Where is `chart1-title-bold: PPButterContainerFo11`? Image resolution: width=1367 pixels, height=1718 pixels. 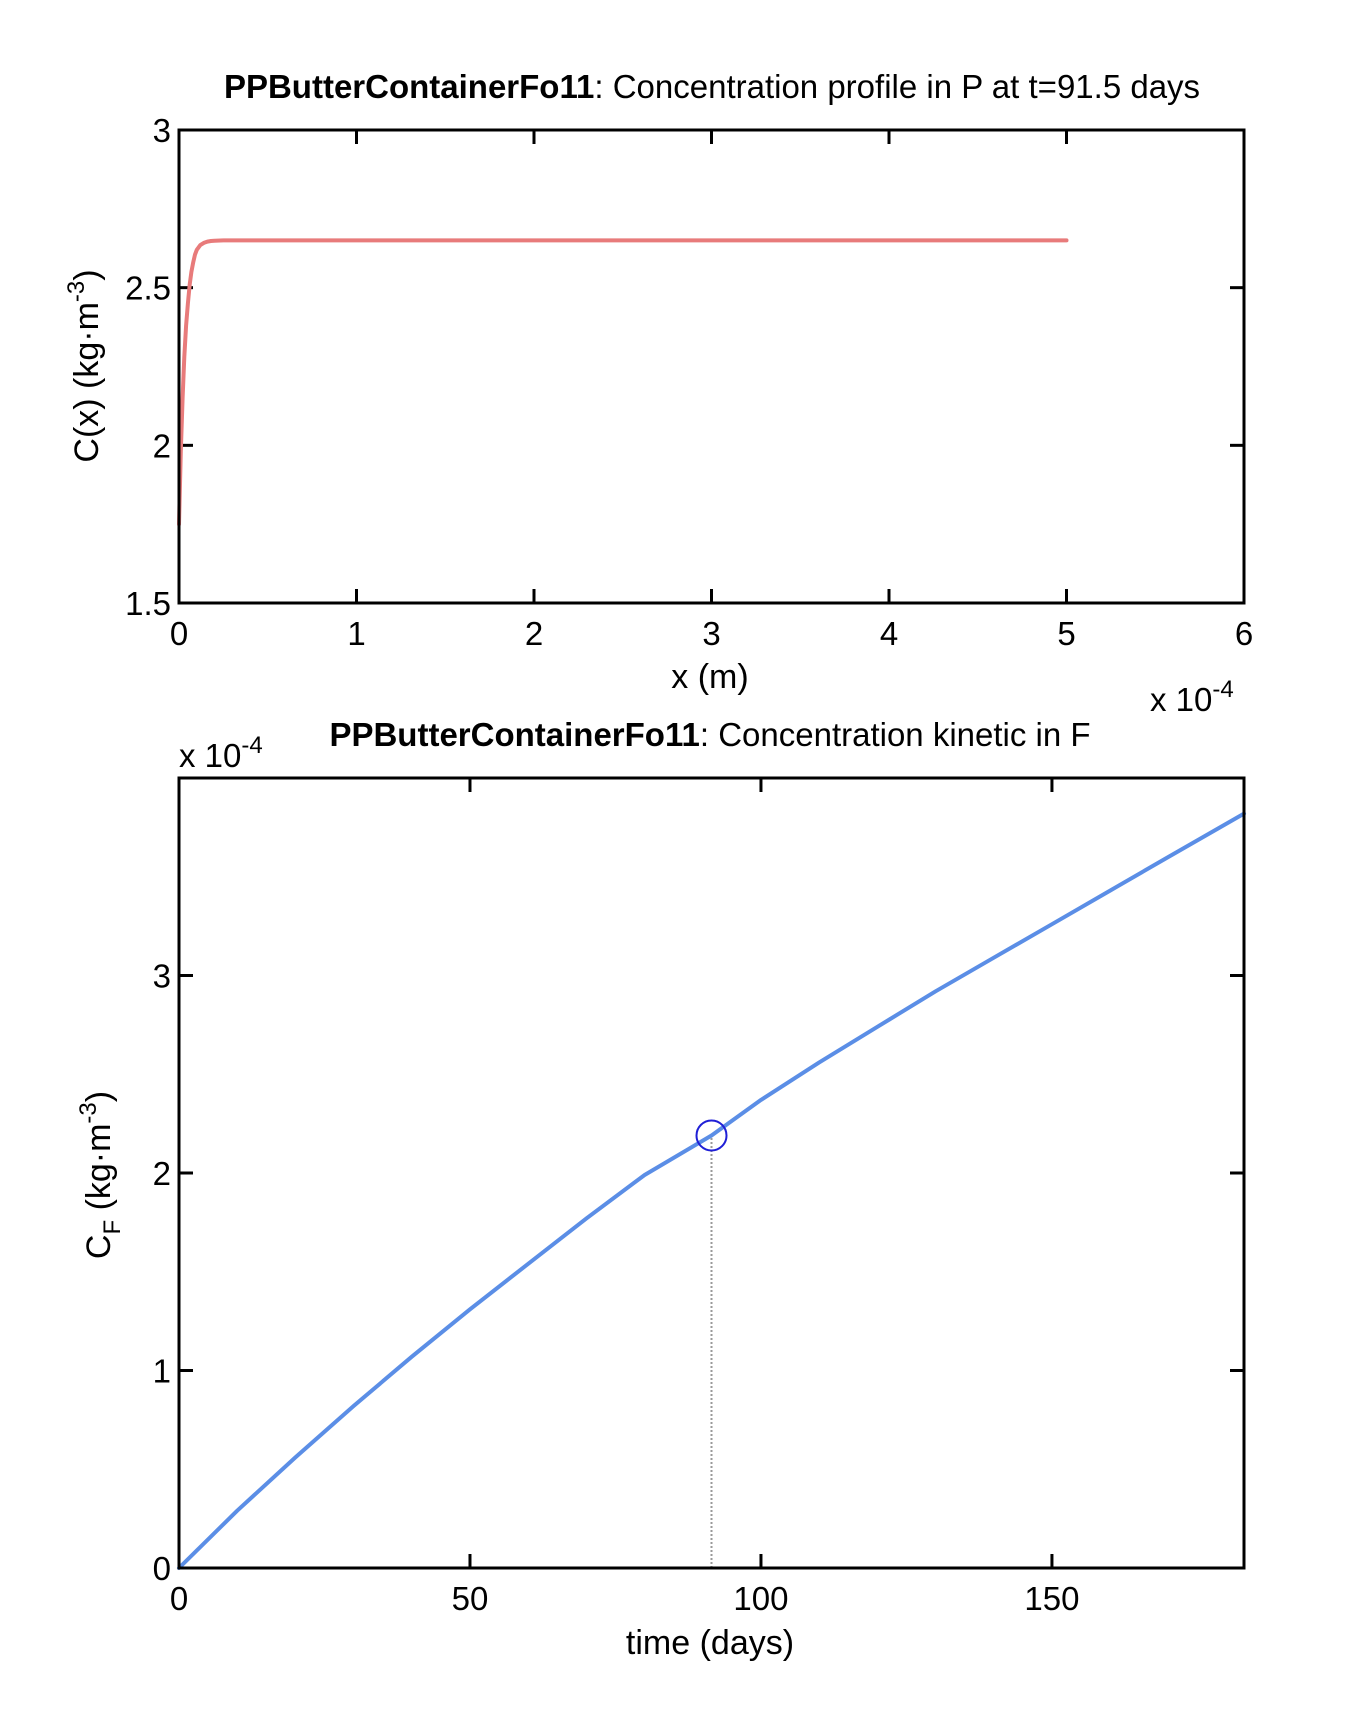
chart1-title-bold: PPButterContainerFo11 is located at coordinates (409, 86).